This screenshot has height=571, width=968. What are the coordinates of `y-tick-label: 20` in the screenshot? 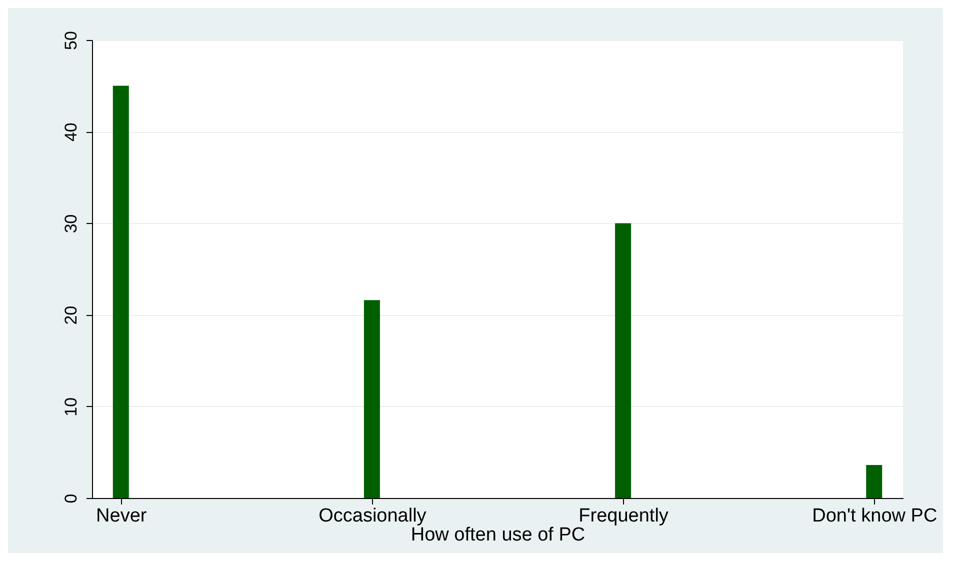 It's located at (71, 315).